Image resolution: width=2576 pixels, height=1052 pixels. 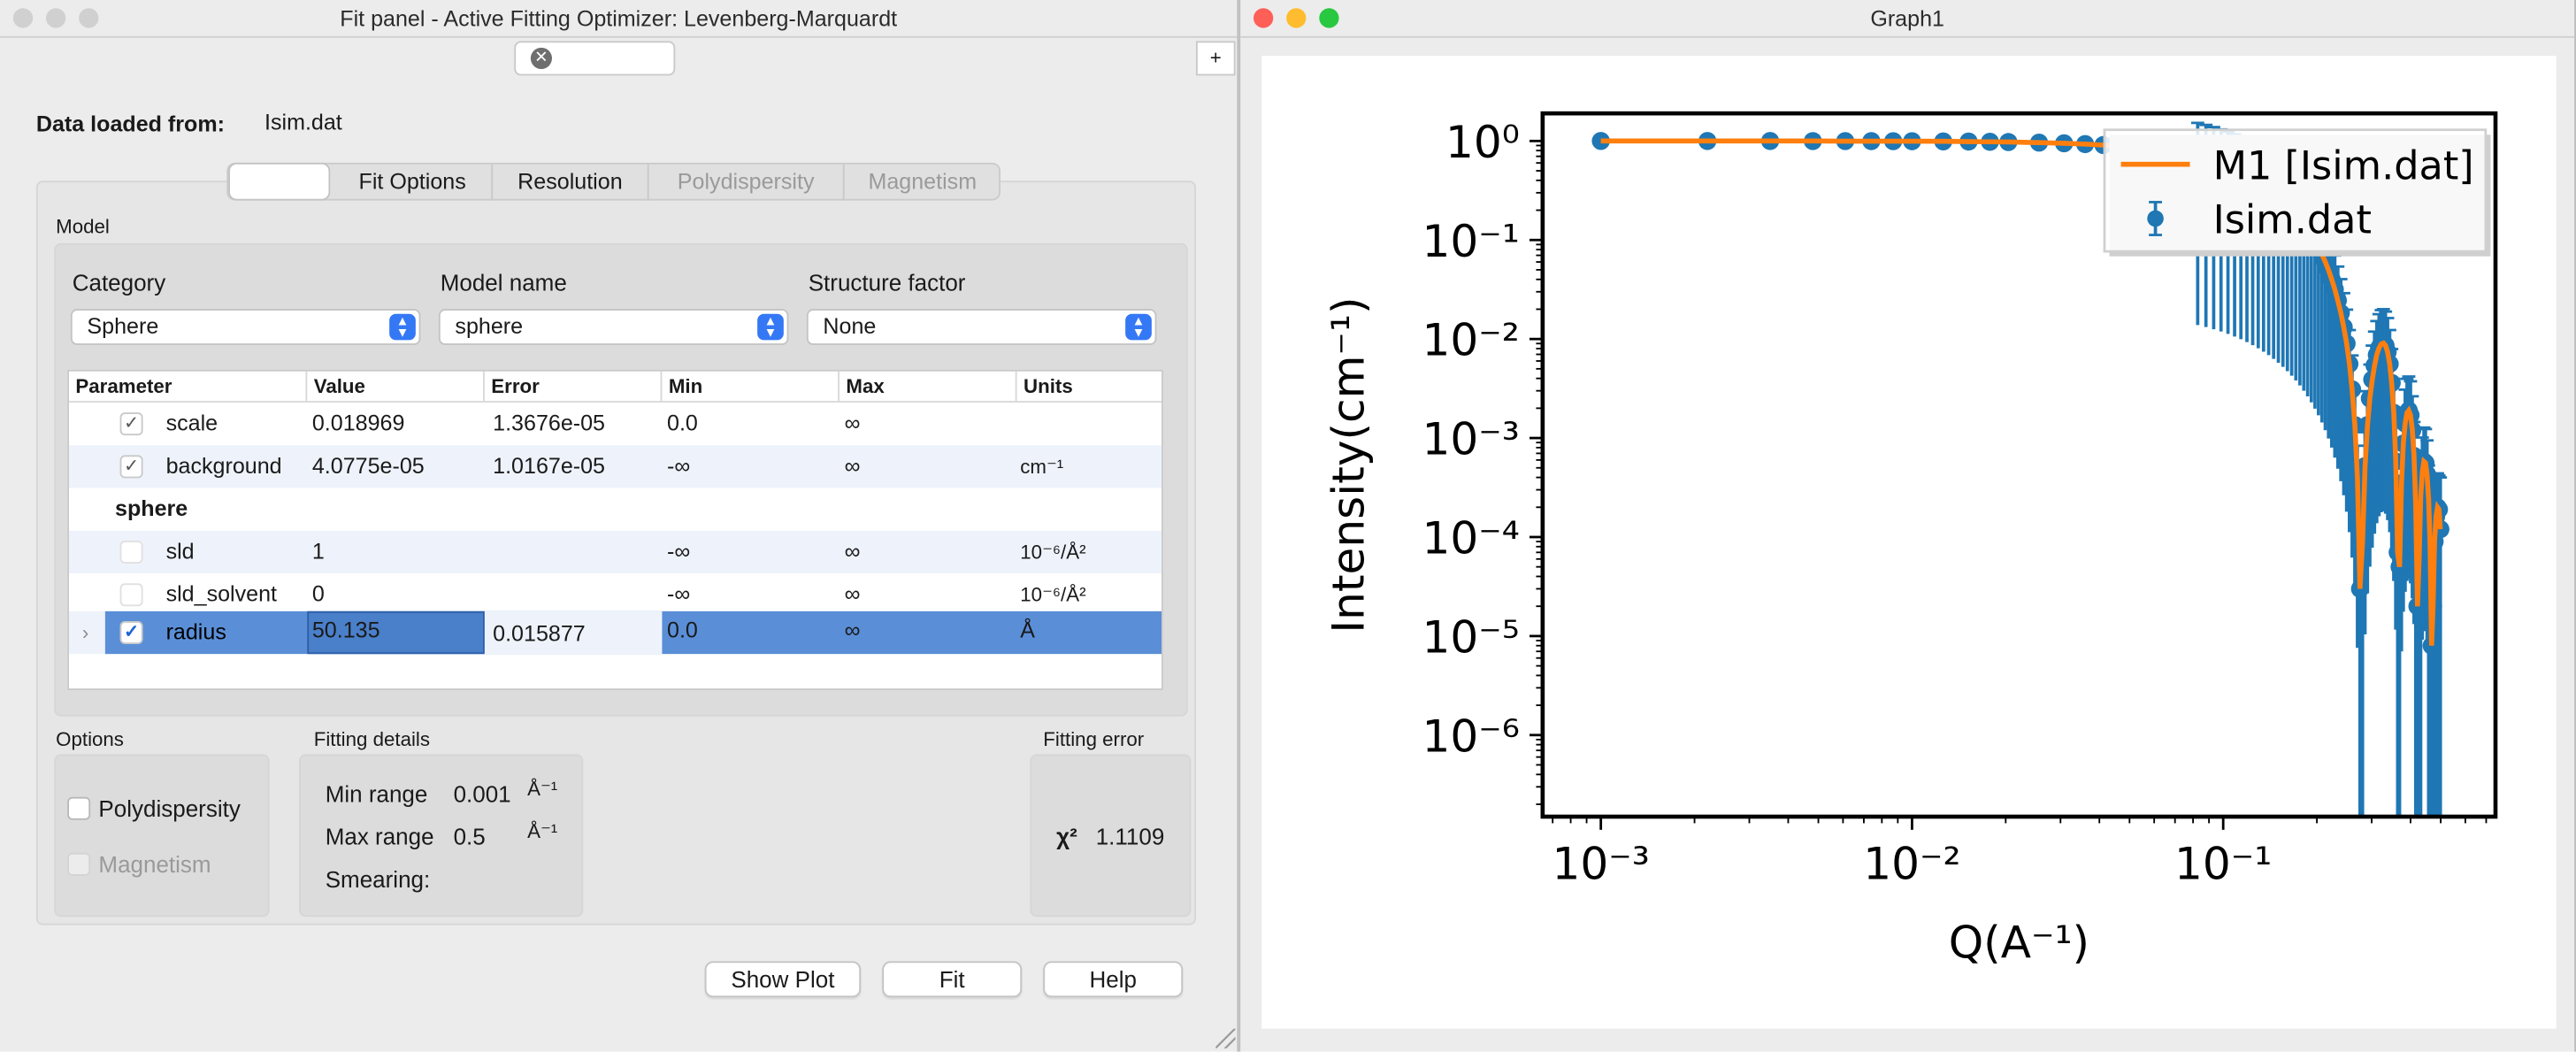 I want to click on data-file-name: Isim.dat, so click(x=303, y=122).